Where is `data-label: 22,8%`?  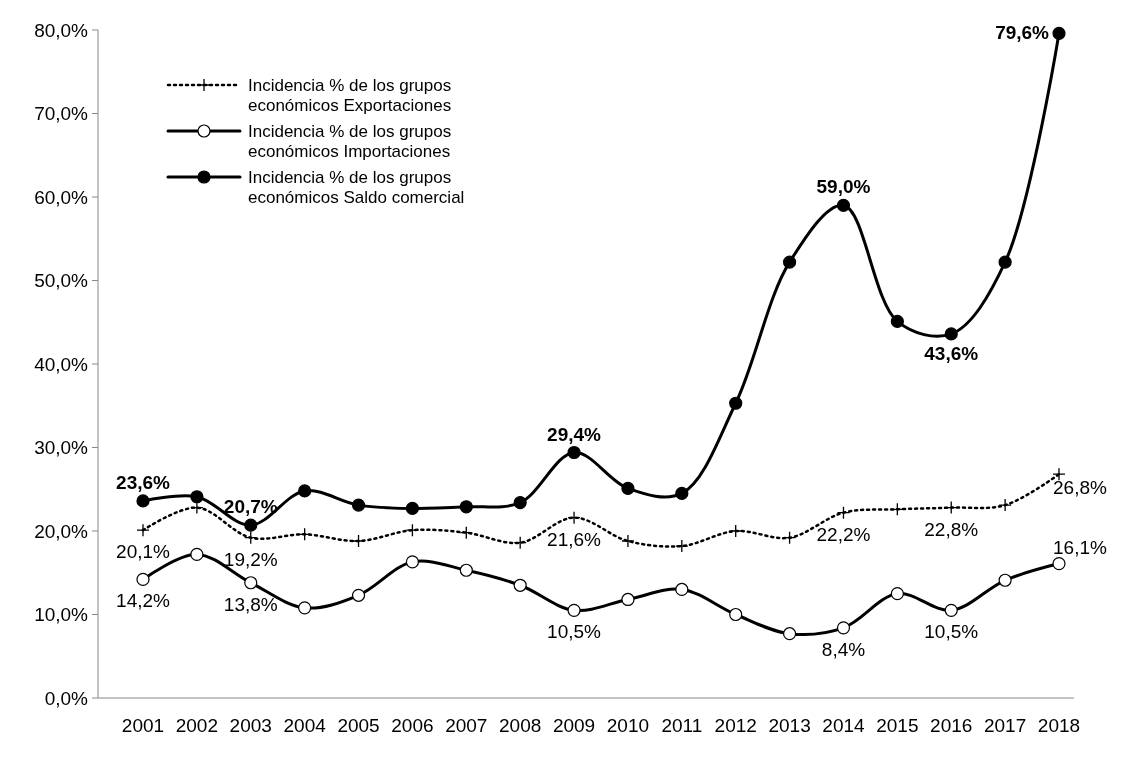 data-label: 22,8% is located at coordinates (951, 529).